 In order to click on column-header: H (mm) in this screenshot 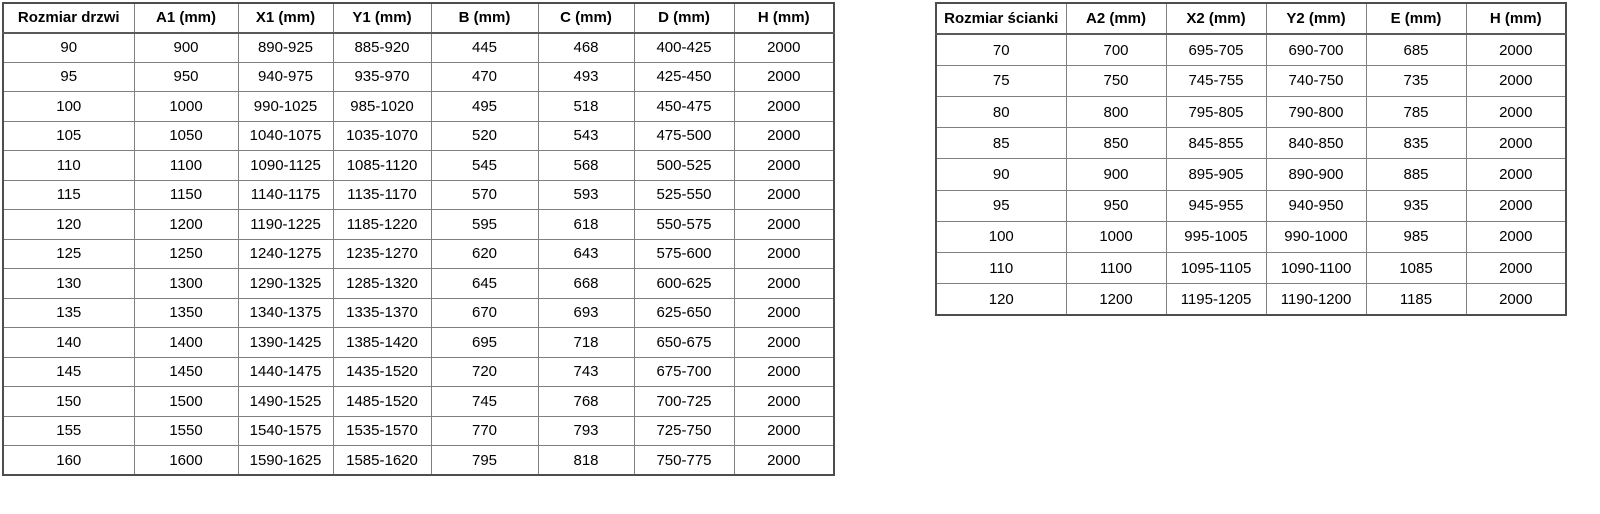, I will do `click(784, 18)`.